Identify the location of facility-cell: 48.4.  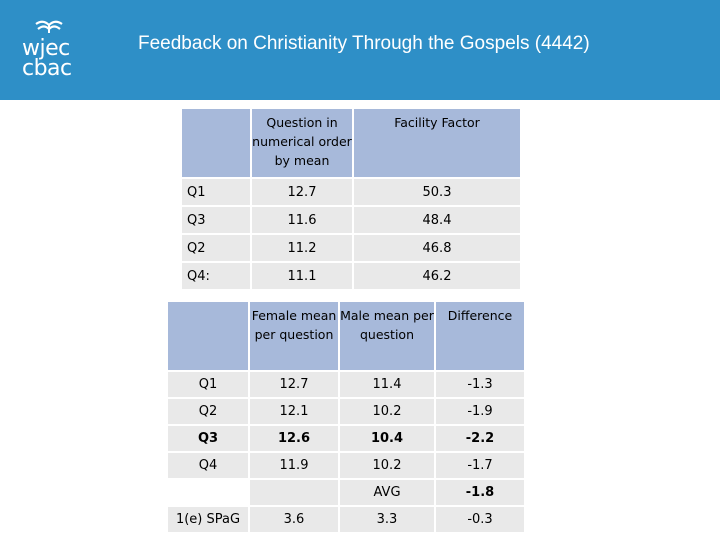
(437, 220).